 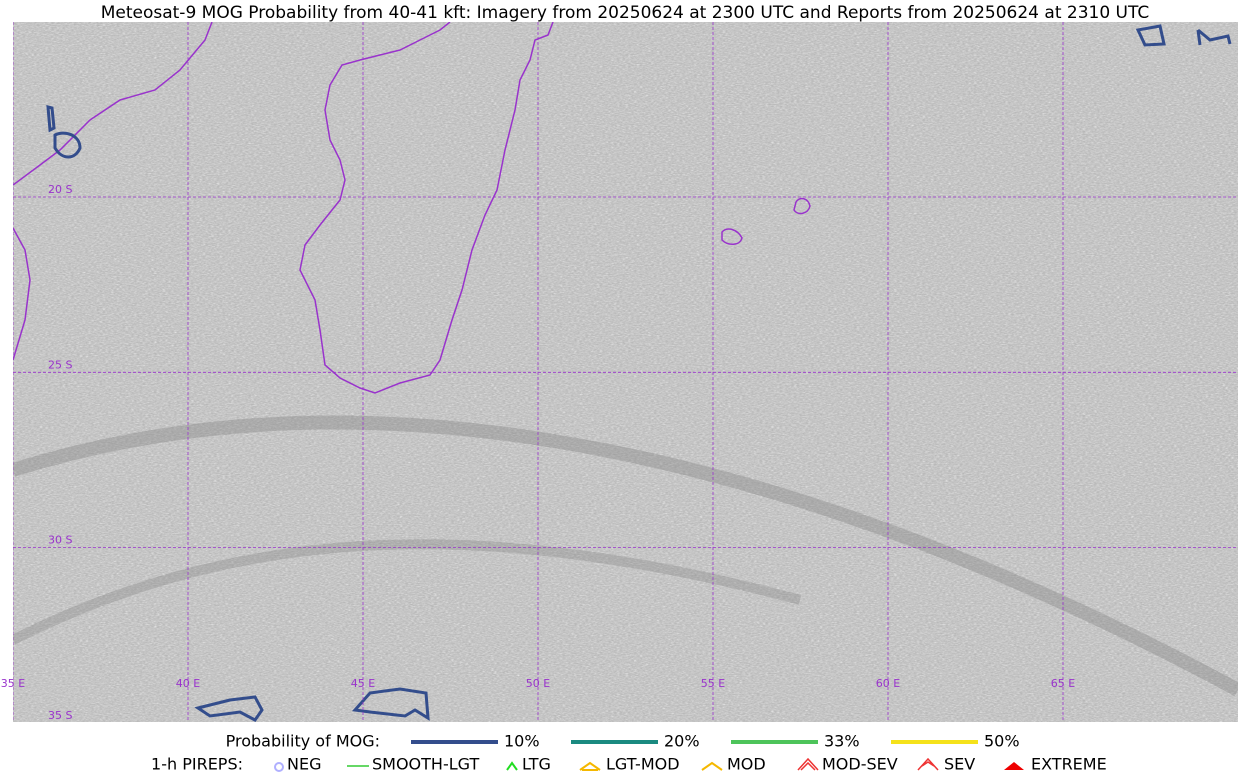 I want to click on lon-label: 50 E, so click(x=538, y=683).